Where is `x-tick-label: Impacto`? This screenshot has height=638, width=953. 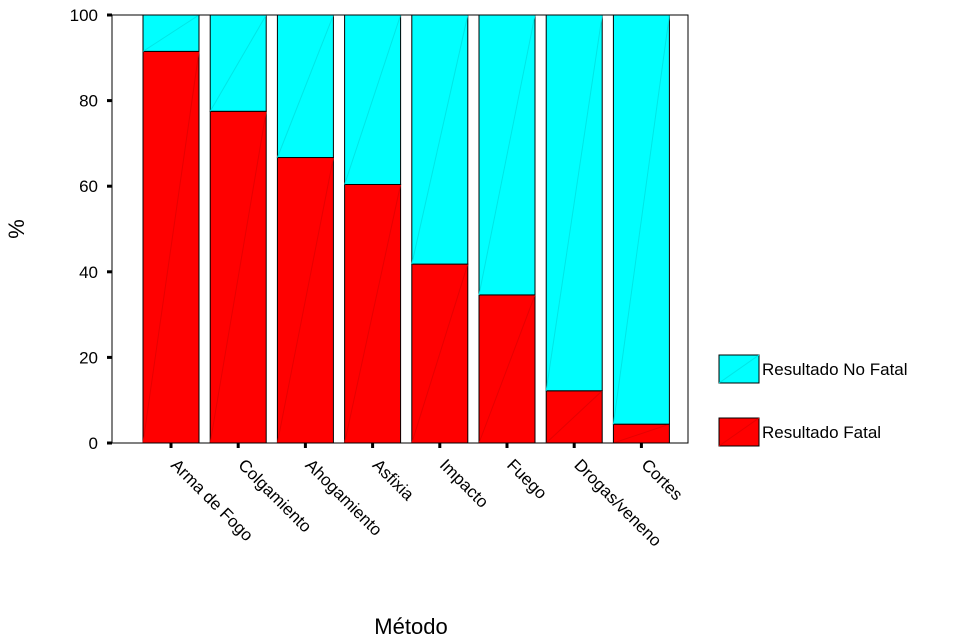 x-tick-label: Impacto is located at coordinates (464, 483).